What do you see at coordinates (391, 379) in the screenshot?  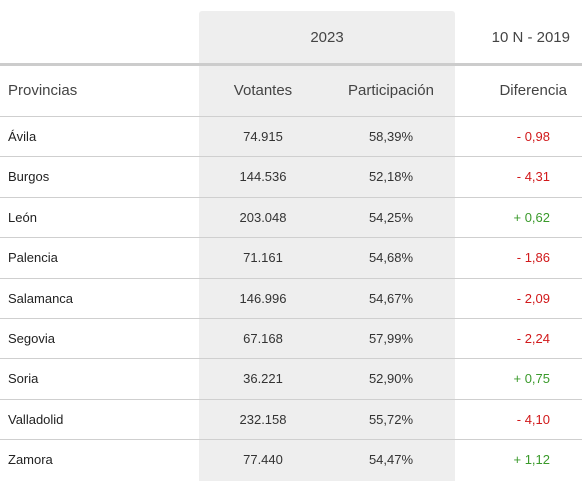 I see `participation-cell: 52,90%` at bounding box center [391, 379].